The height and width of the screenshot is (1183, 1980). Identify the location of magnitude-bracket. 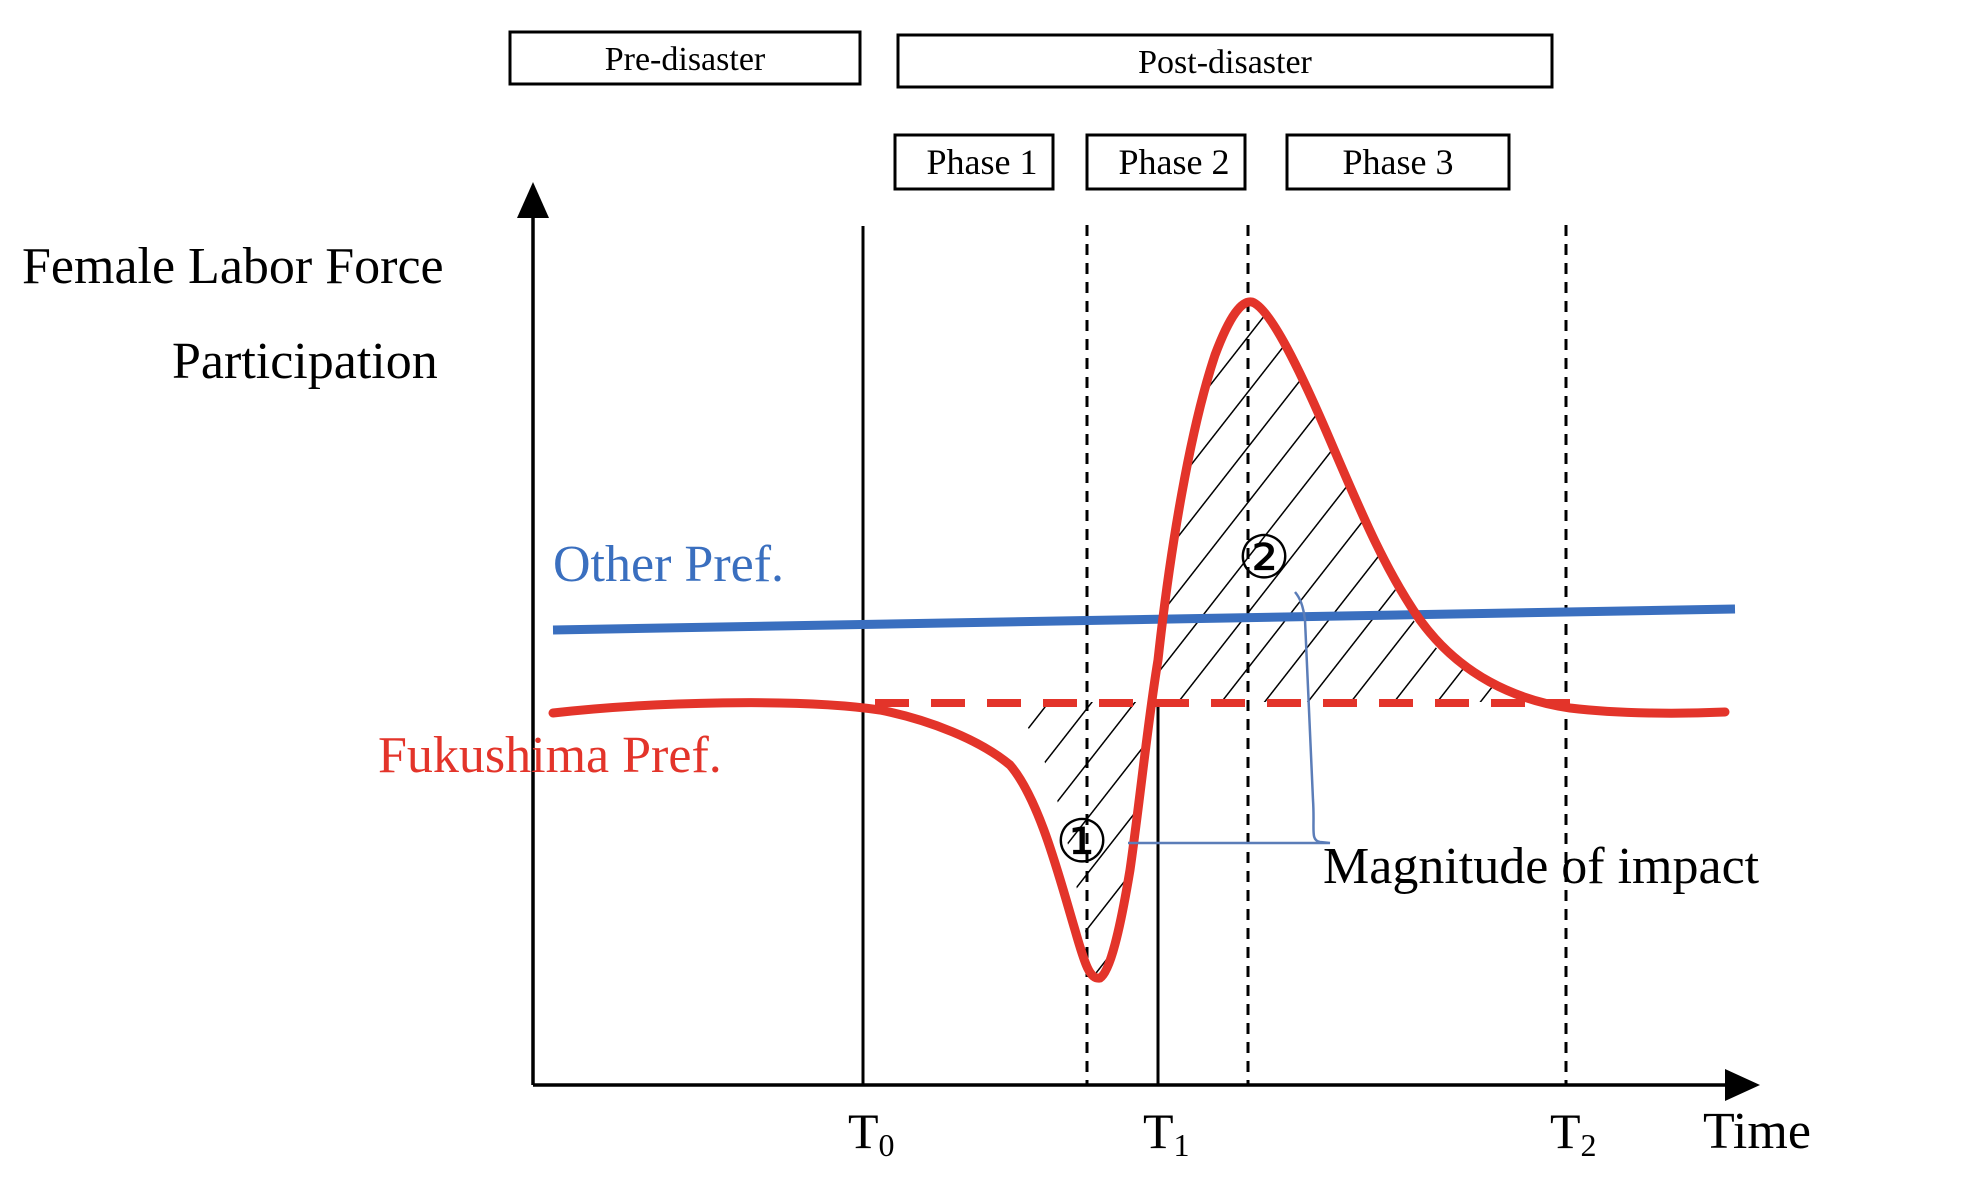
(1229, 718).